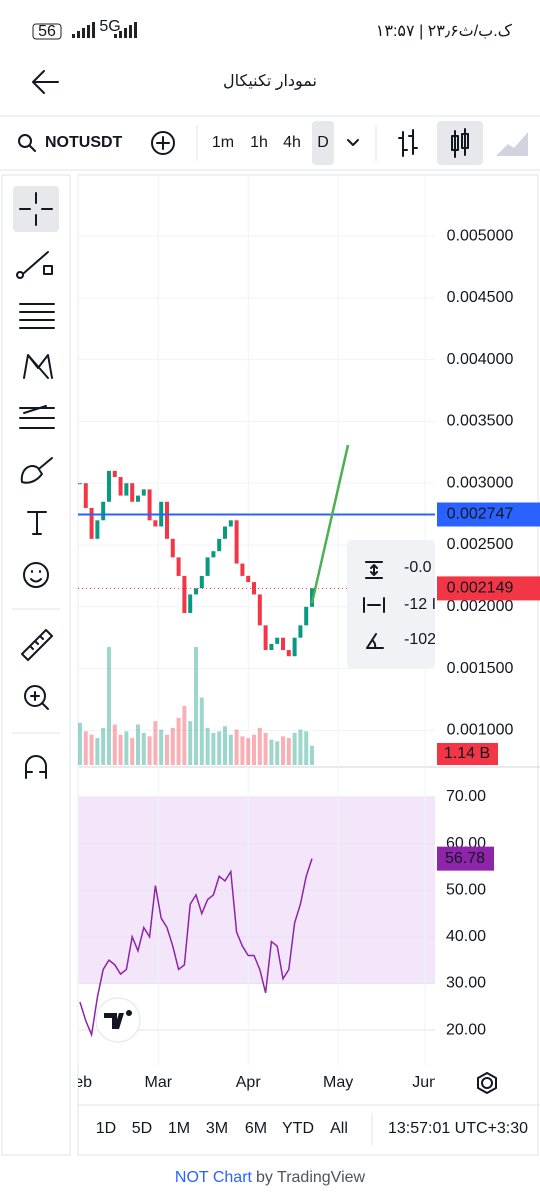  Describe the element at coordinates (480, 297) in the screenshot. I see `y-tick-label: 0.004500` at that location.